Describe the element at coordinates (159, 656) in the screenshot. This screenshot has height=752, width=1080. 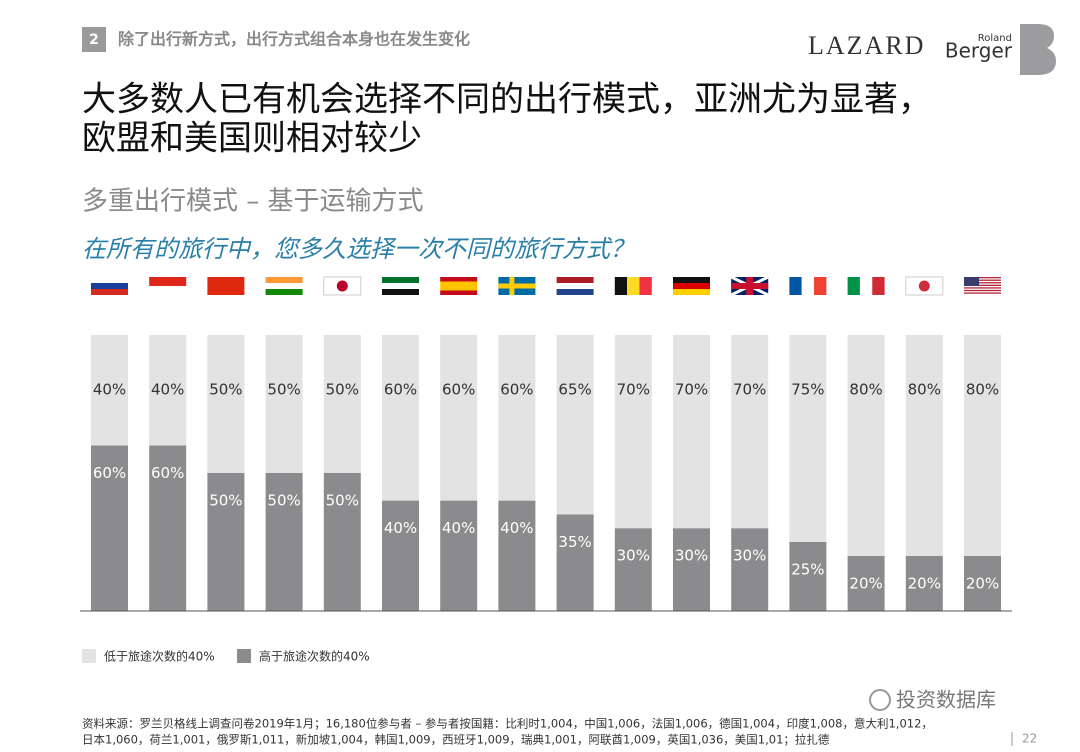
I see `legend-label: 低于旅途次数的40%` at that location.